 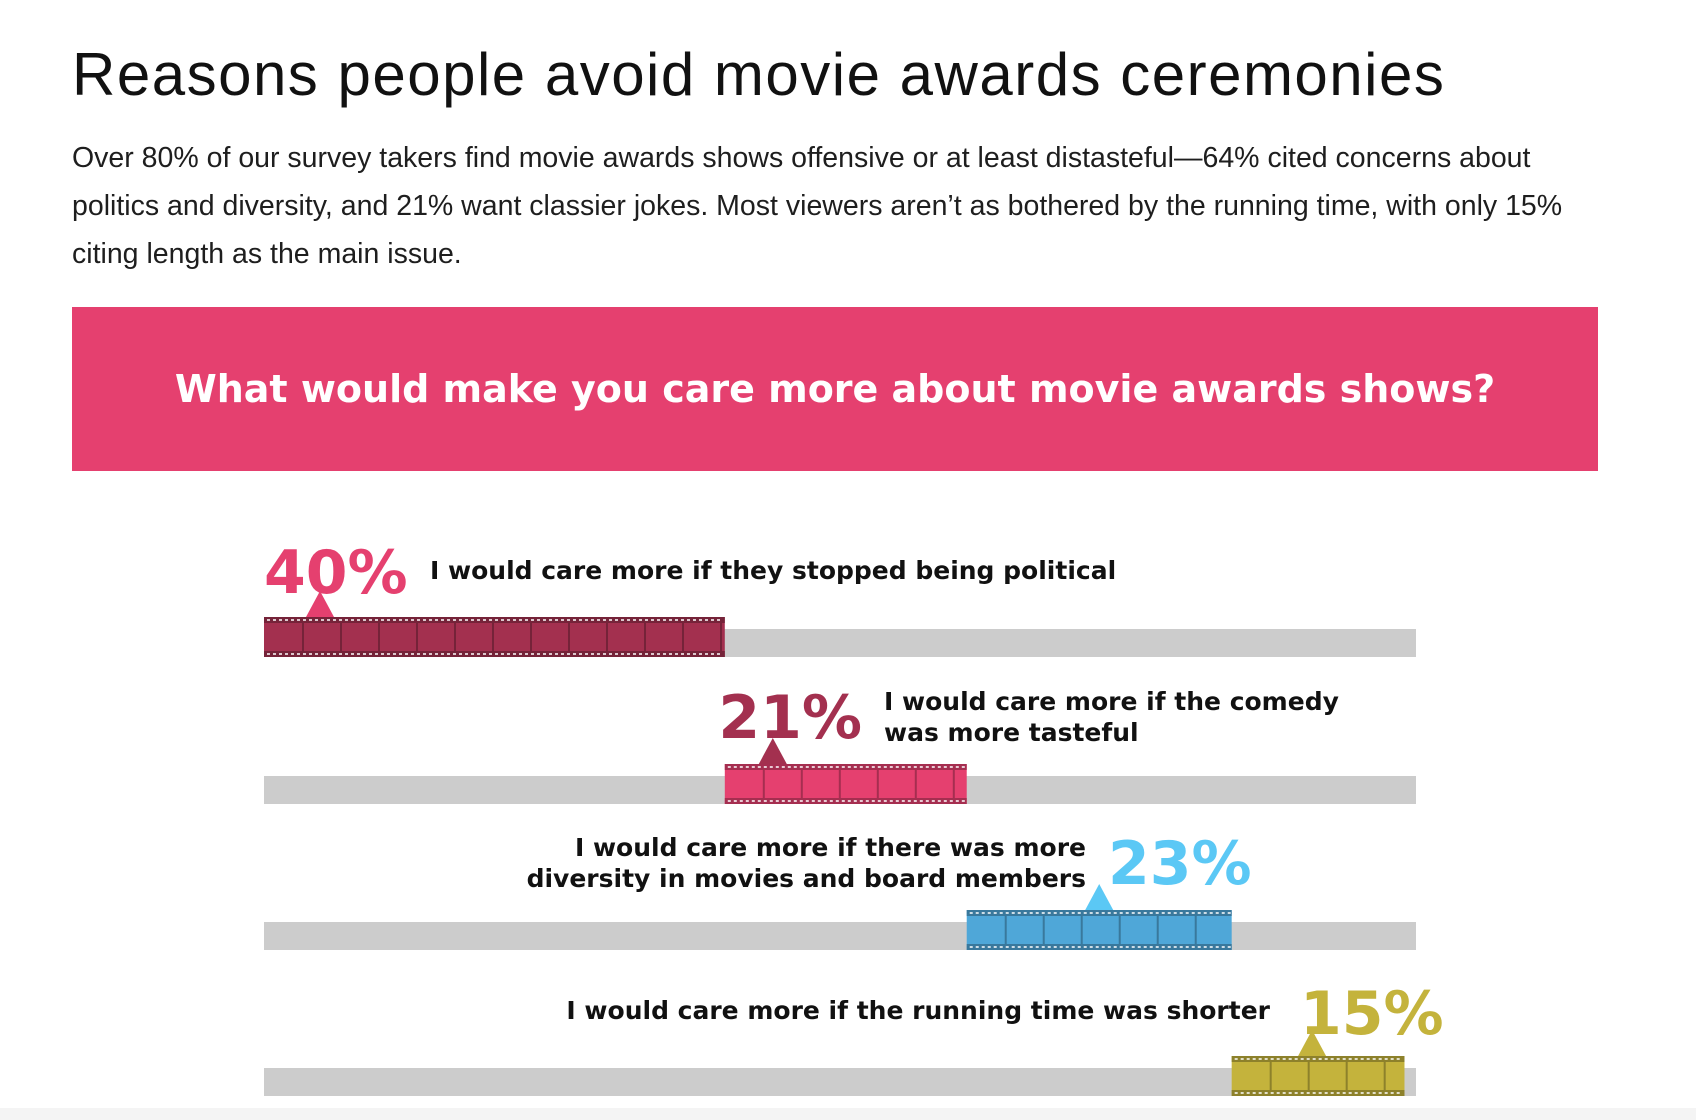 I want to click on percent-label: 21%, so click(x=790, y=718).